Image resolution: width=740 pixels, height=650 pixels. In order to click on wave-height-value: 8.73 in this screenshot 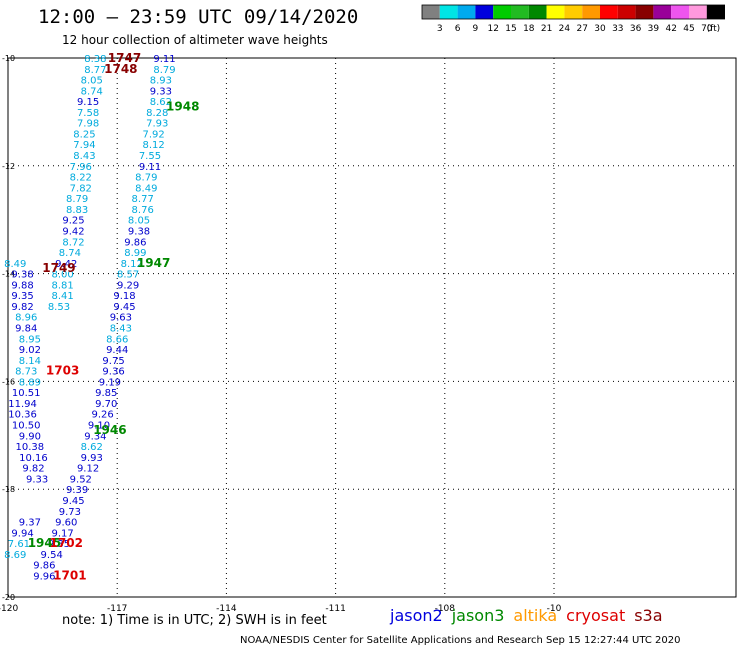, I will do `click(26, 372)`.